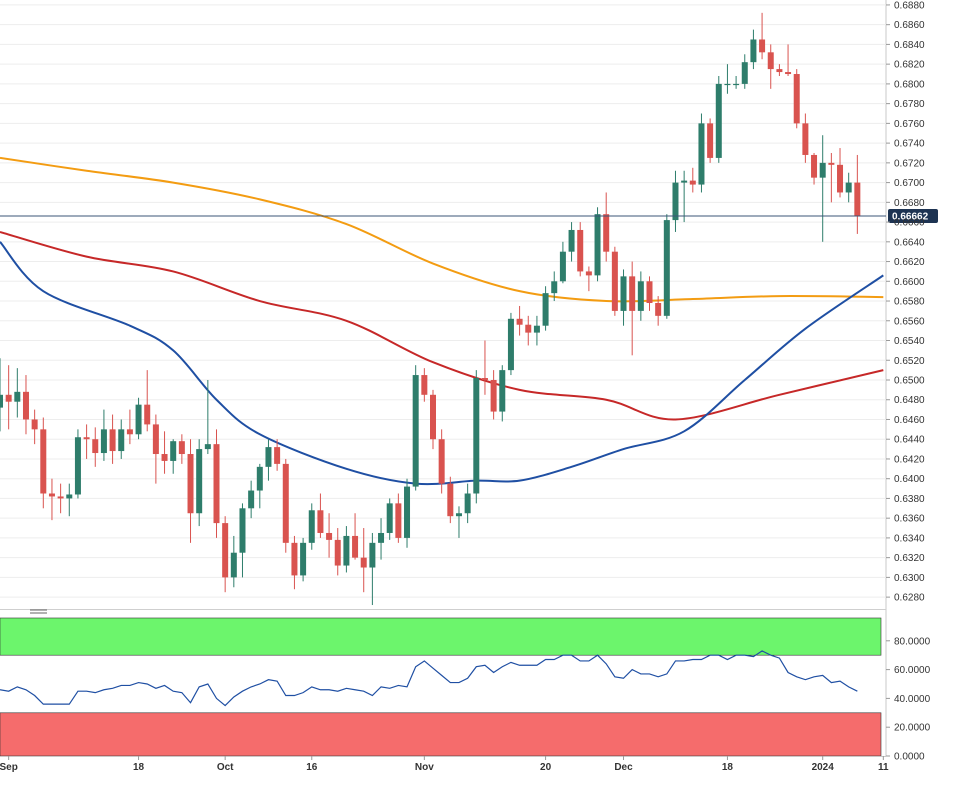 This screenshot has width=962, height=787. What do you see at coordinates (225, 767) in the screenshot?
I see `x-tick-label: Oct` at bounding box center [225, 767].